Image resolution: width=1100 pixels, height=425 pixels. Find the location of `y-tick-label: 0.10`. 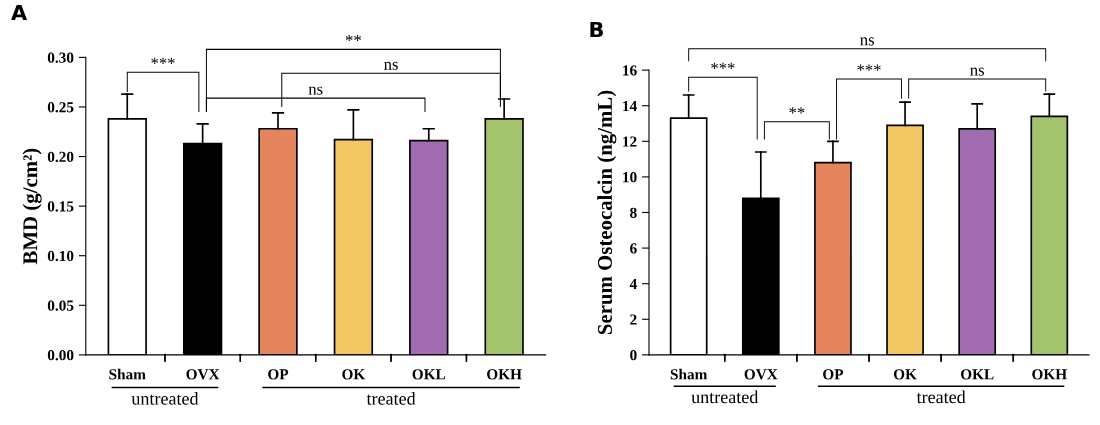

y-tick-label: 0.10 is located at coordinates (60, 256).